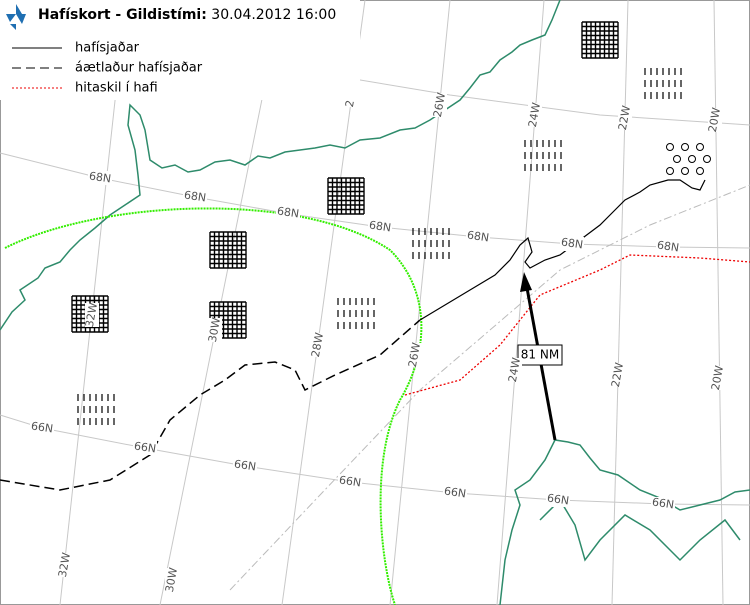  I want to click on logo, so click(16, 17).